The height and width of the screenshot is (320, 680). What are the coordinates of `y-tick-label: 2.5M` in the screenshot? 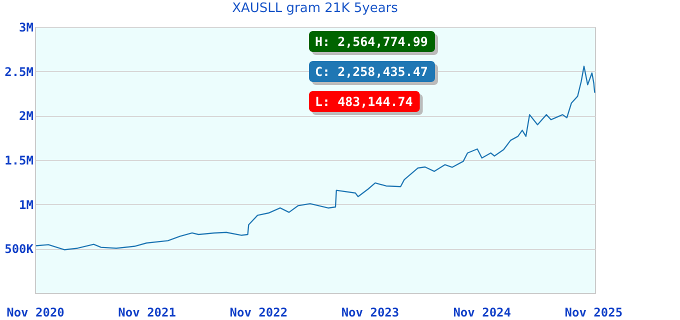 It's located at (19, 71).